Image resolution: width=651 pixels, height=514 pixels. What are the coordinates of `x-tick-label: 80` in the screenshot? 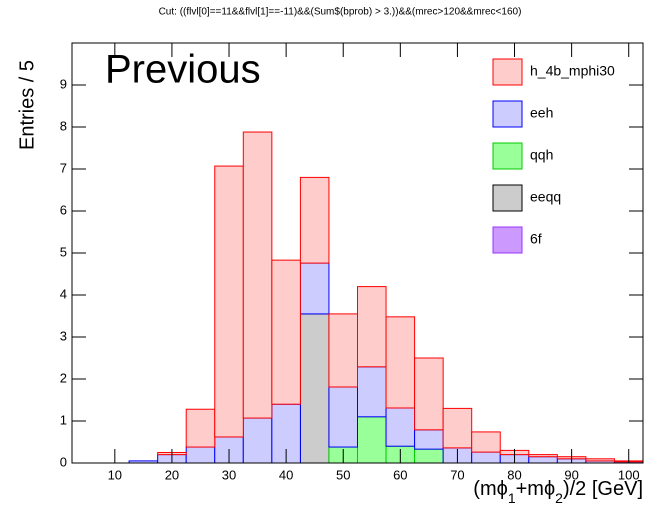 It's located at (514, 474).